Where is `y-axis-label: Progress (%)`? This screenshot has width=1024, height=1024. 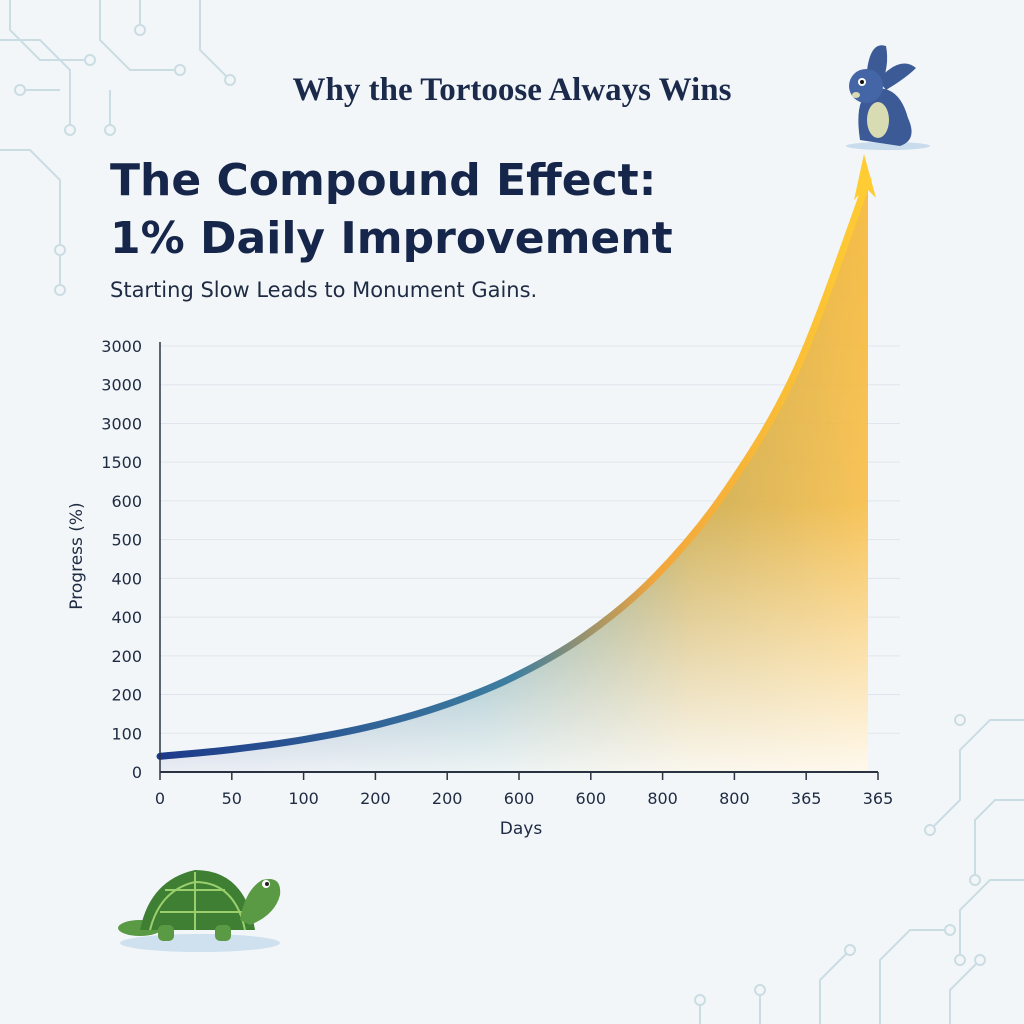
y-axis-label: Progress (%) is located at coordinates (77, 555).